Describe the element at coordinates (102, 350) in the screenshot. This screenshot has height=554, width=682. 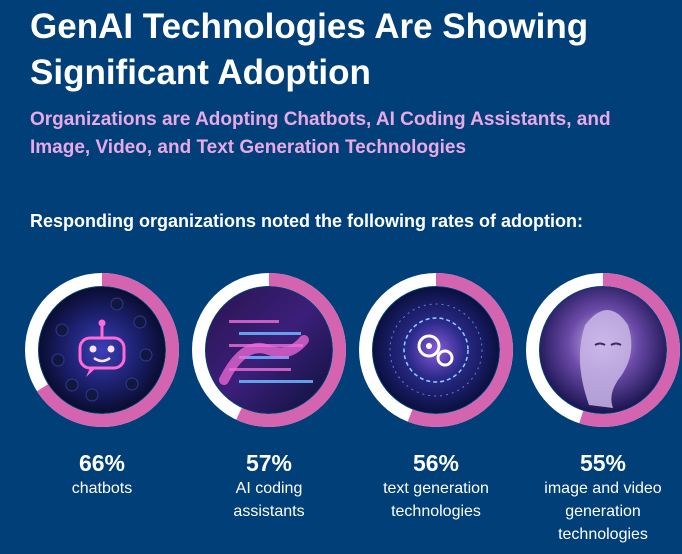
I see `chatbot-icon` at that location.